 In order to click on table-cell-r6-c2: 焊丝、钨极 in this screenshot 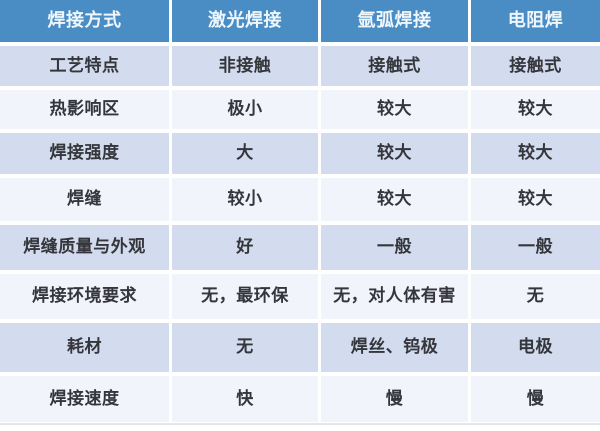, I will do `click(394, 347)`.